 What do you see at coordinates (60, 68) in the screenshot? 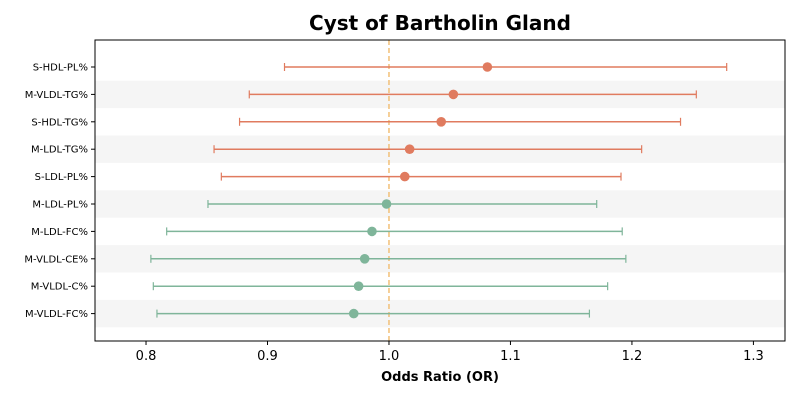
I see `y-tick-label: S-HDL-PL%` at bounding box center [60, 68].